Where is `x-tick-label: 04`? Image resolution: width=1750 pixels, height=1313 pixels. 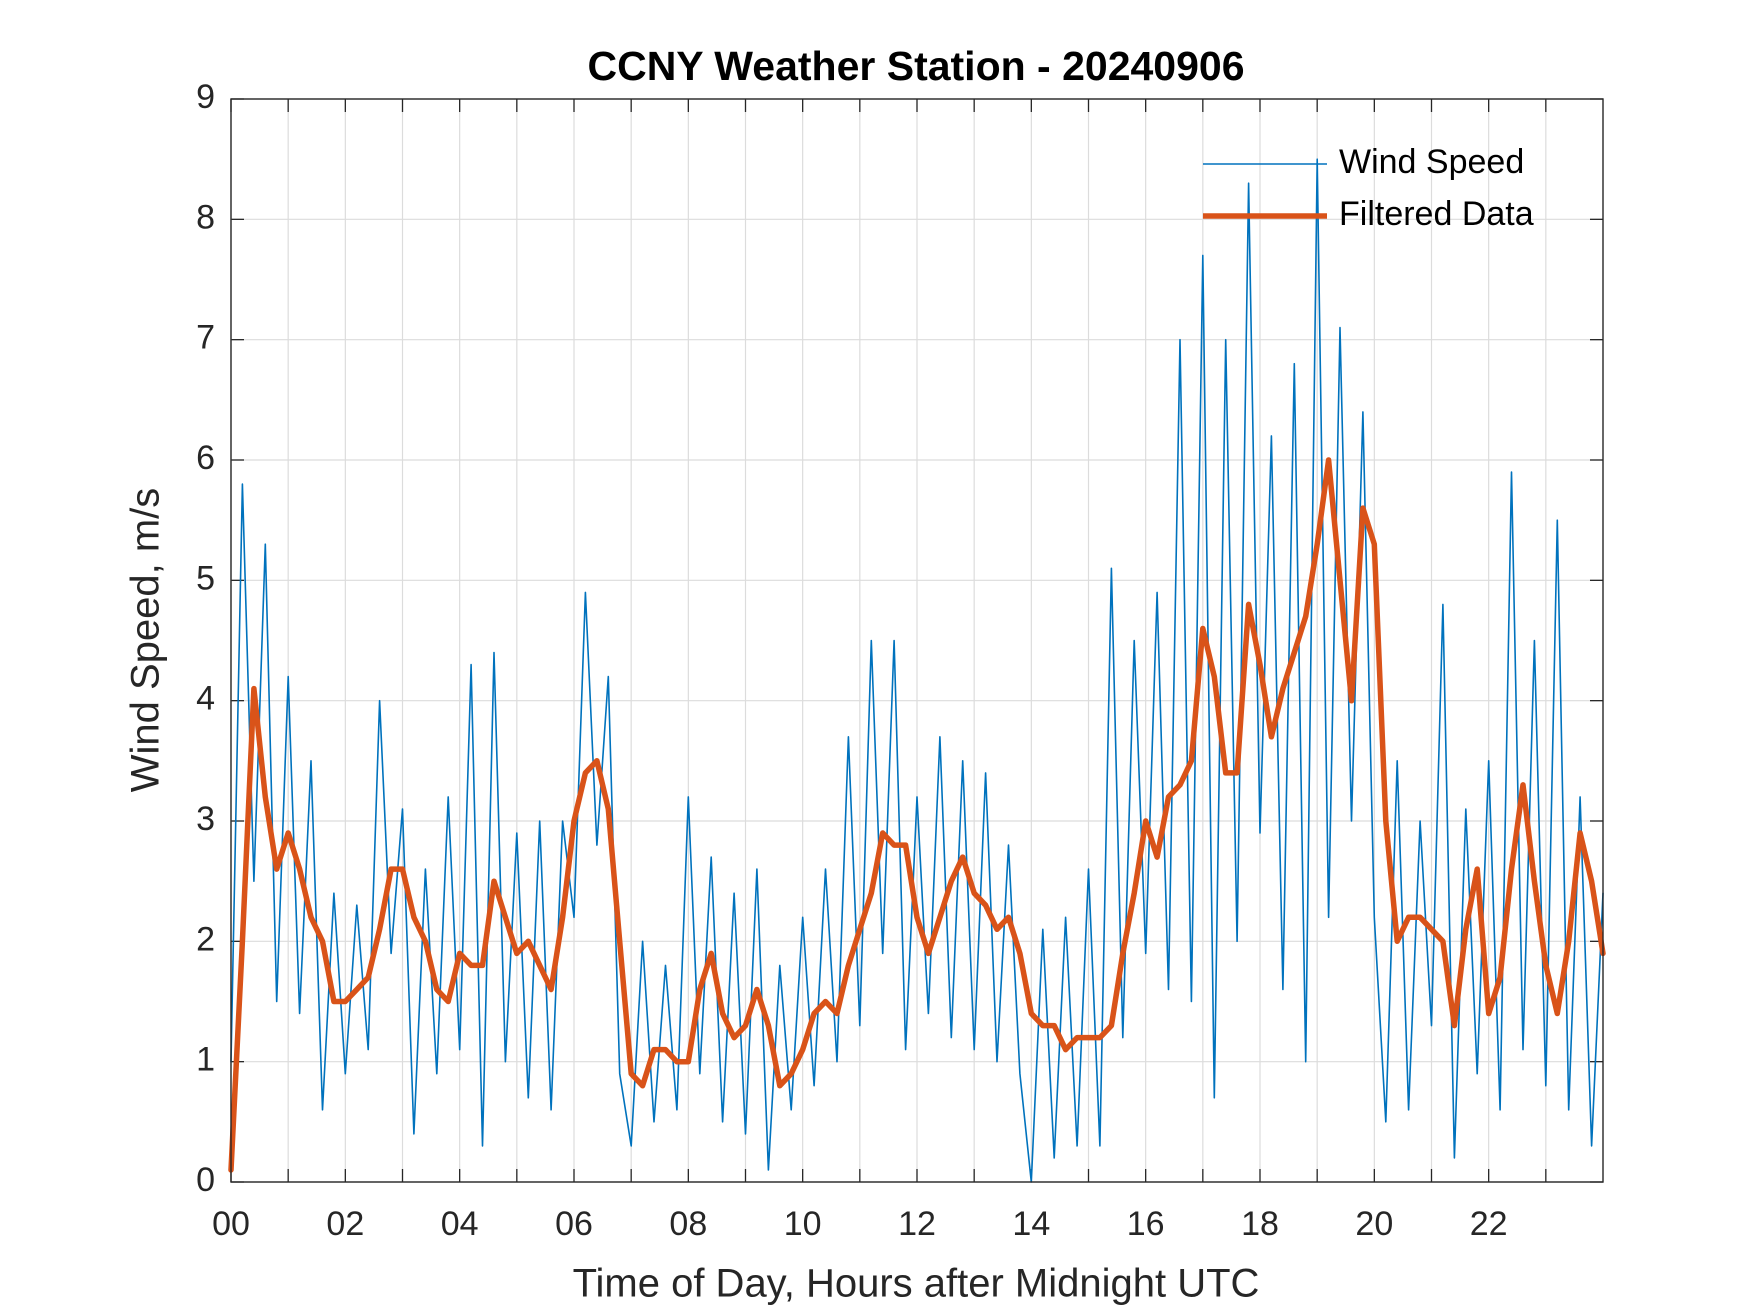 x-tick-label: 04 is located at coordinates (460, 1224).